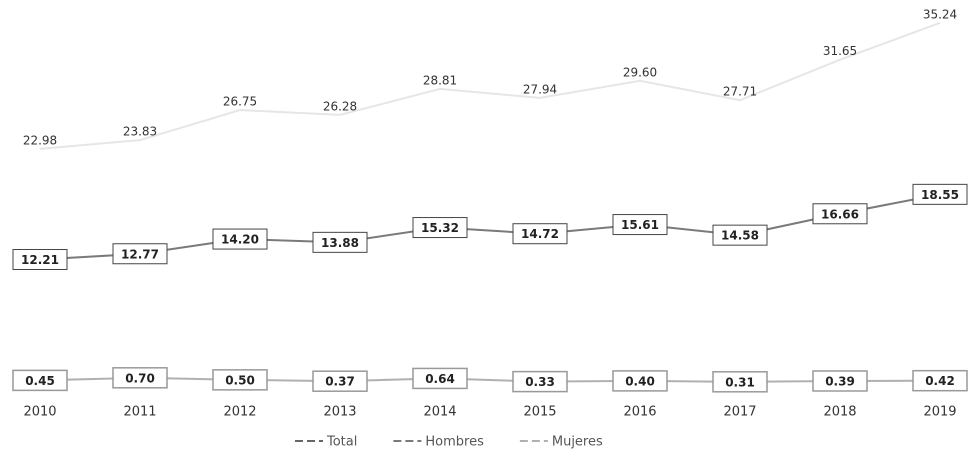 Image resolution: width=974 pixels, height=456 pixels. I want to click on value-label: 27.71, so click(740, 92).